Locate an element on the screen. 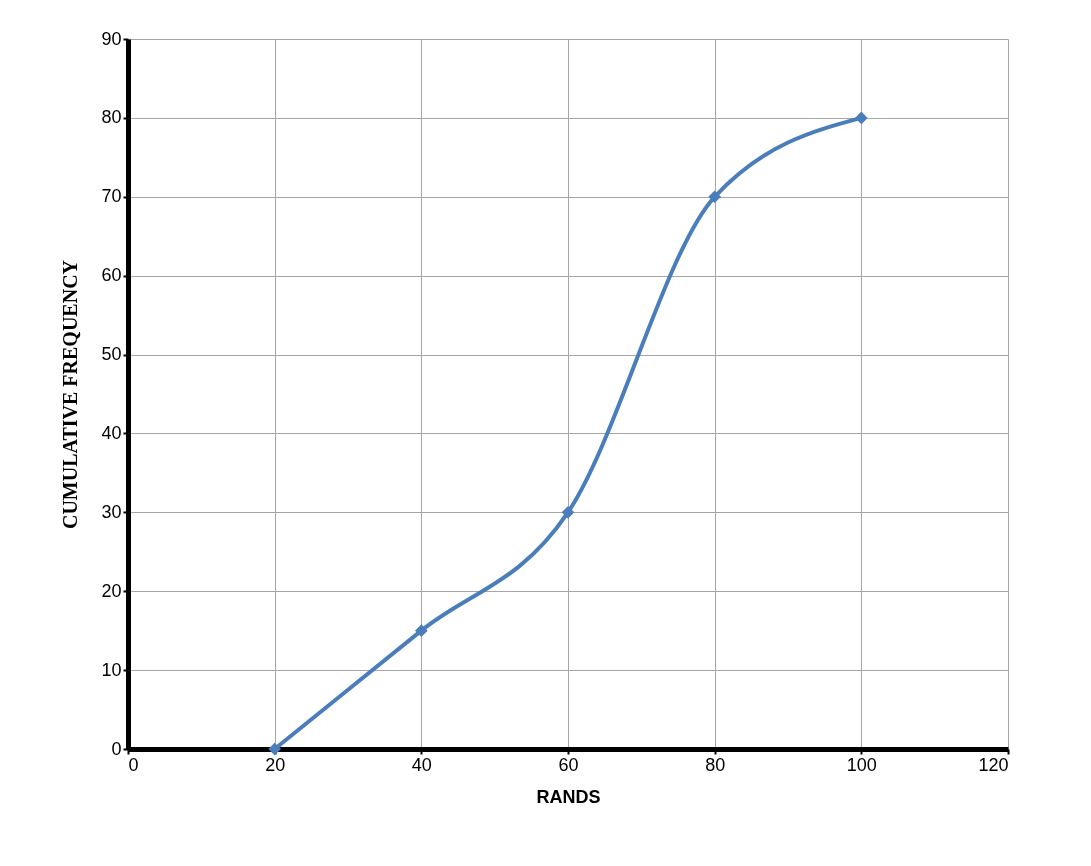 This screenshot has width=1091, height=866. x-tick-label: 60 is located at coordinates (568, 764).